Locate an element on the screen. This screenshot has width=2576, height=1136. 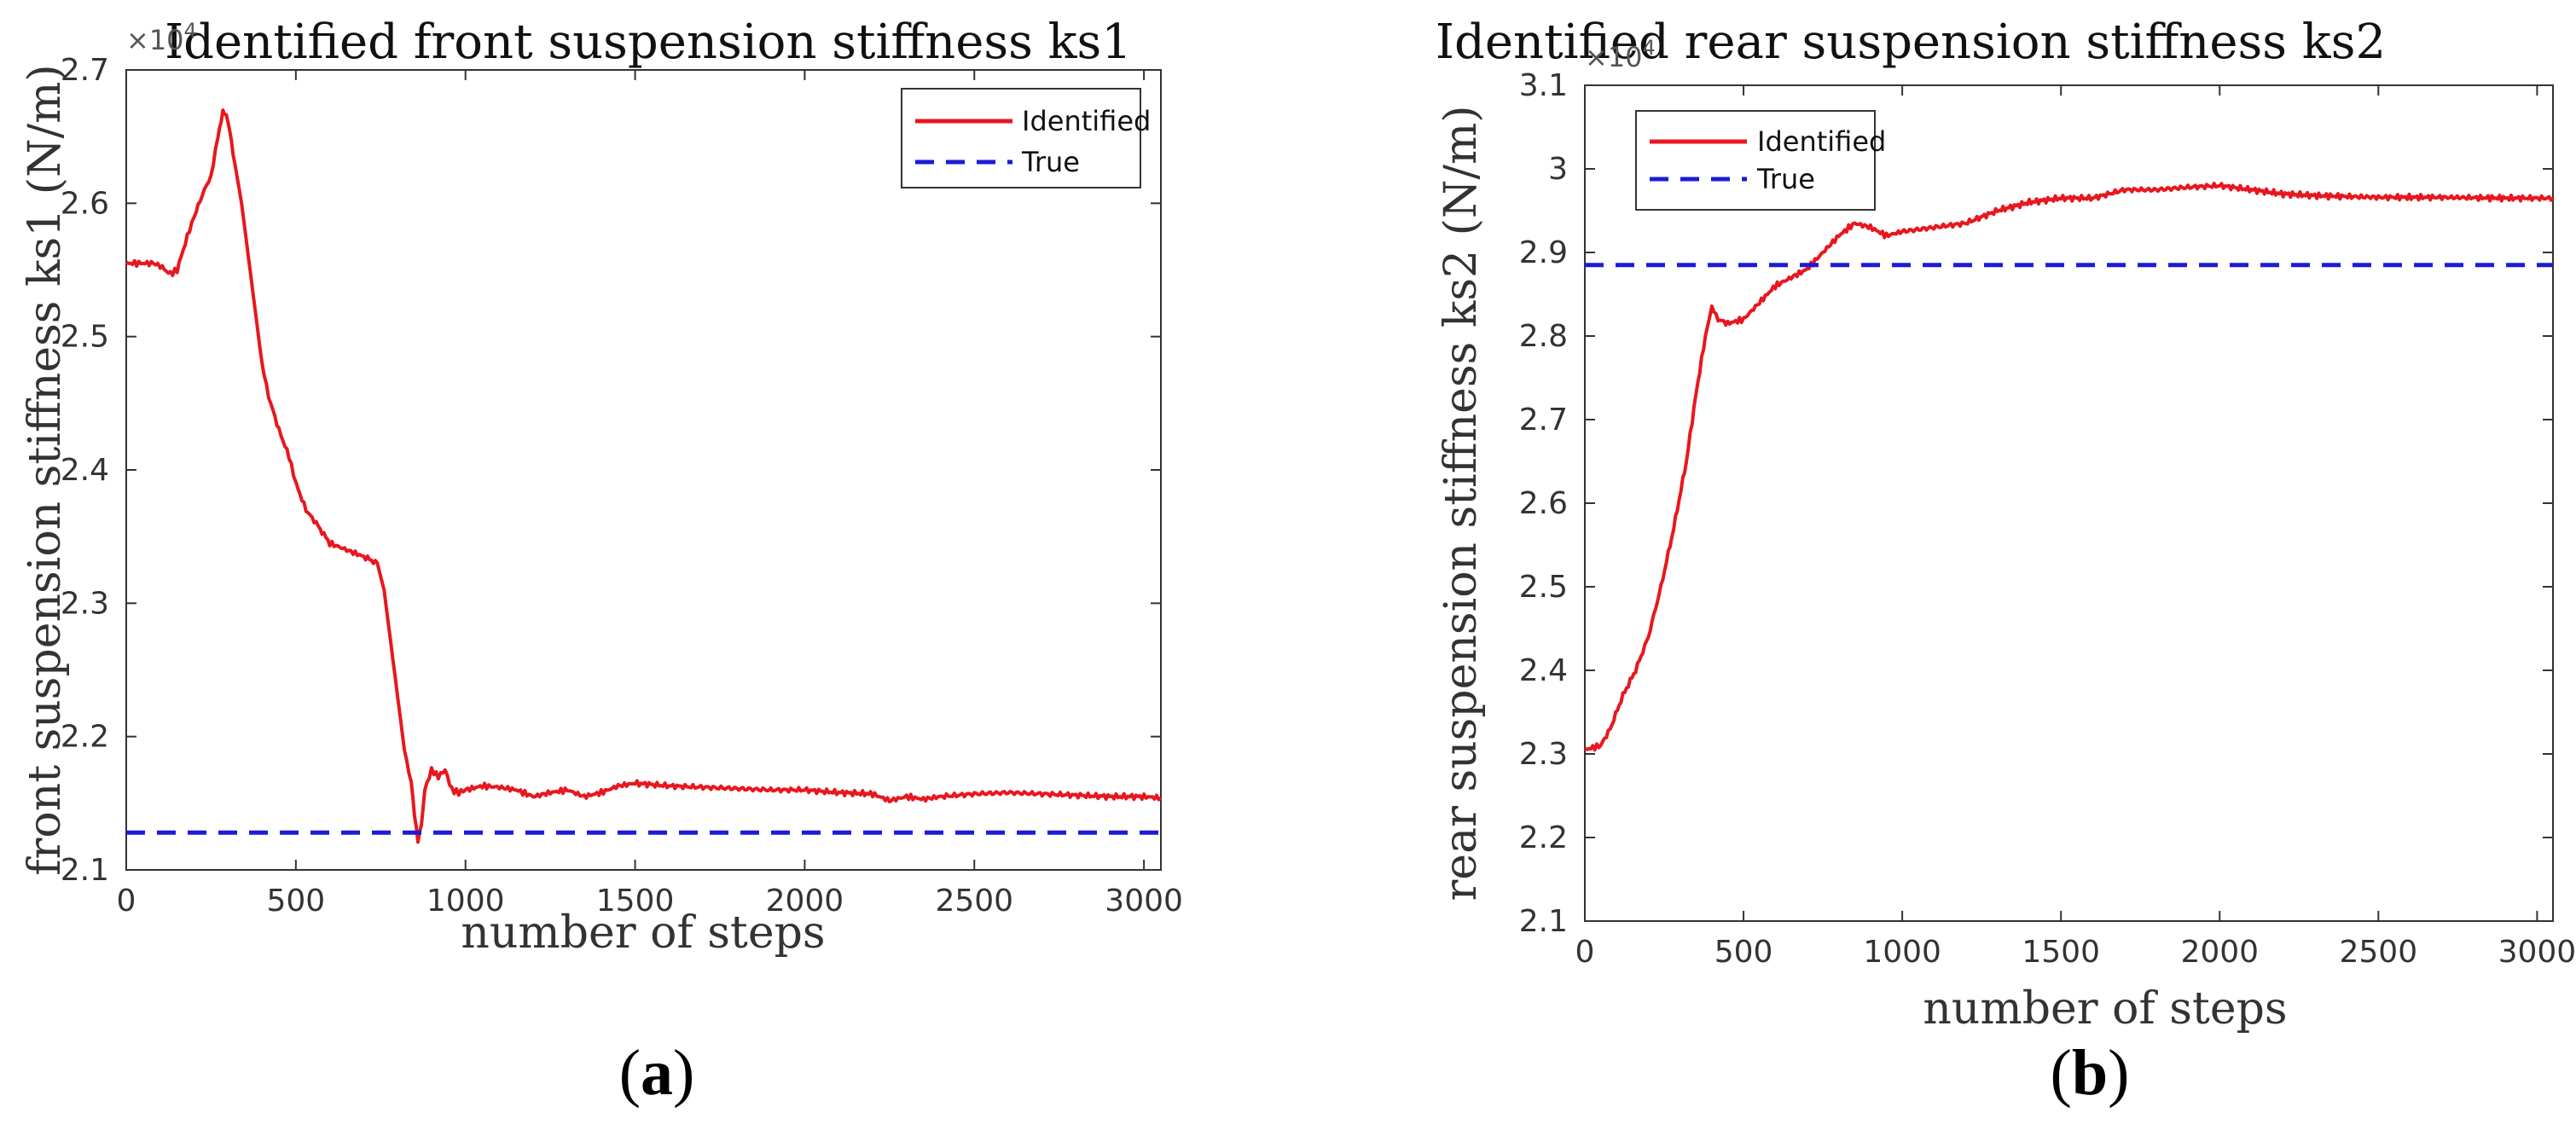
chart-b-xtick-label: 1000 is located at coordinates (1902, 953).